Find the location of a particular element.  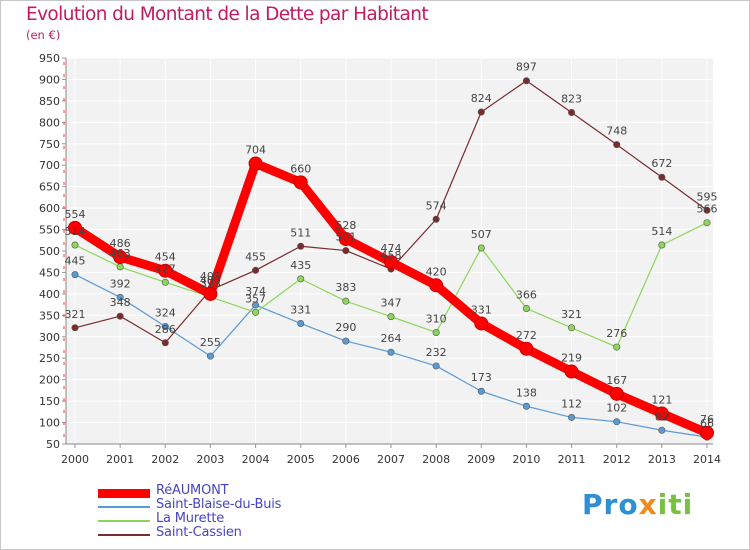

y-tick-label: 850 is located at coordinates (49, 101).